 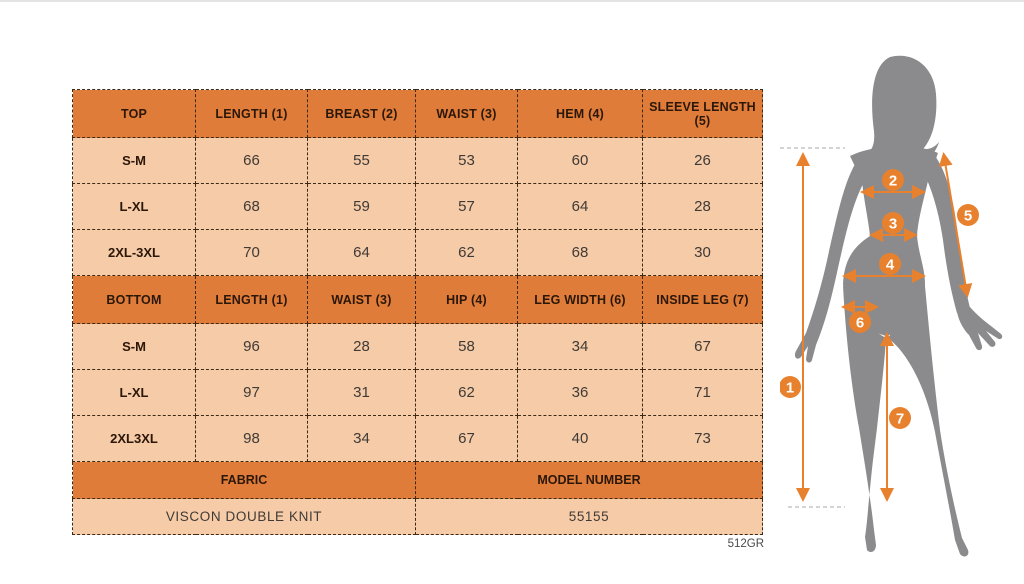 What do you see at coordinates (702, 438) in the screenshot?
I see `cell-value: 73` at bounding box center [702, 438].